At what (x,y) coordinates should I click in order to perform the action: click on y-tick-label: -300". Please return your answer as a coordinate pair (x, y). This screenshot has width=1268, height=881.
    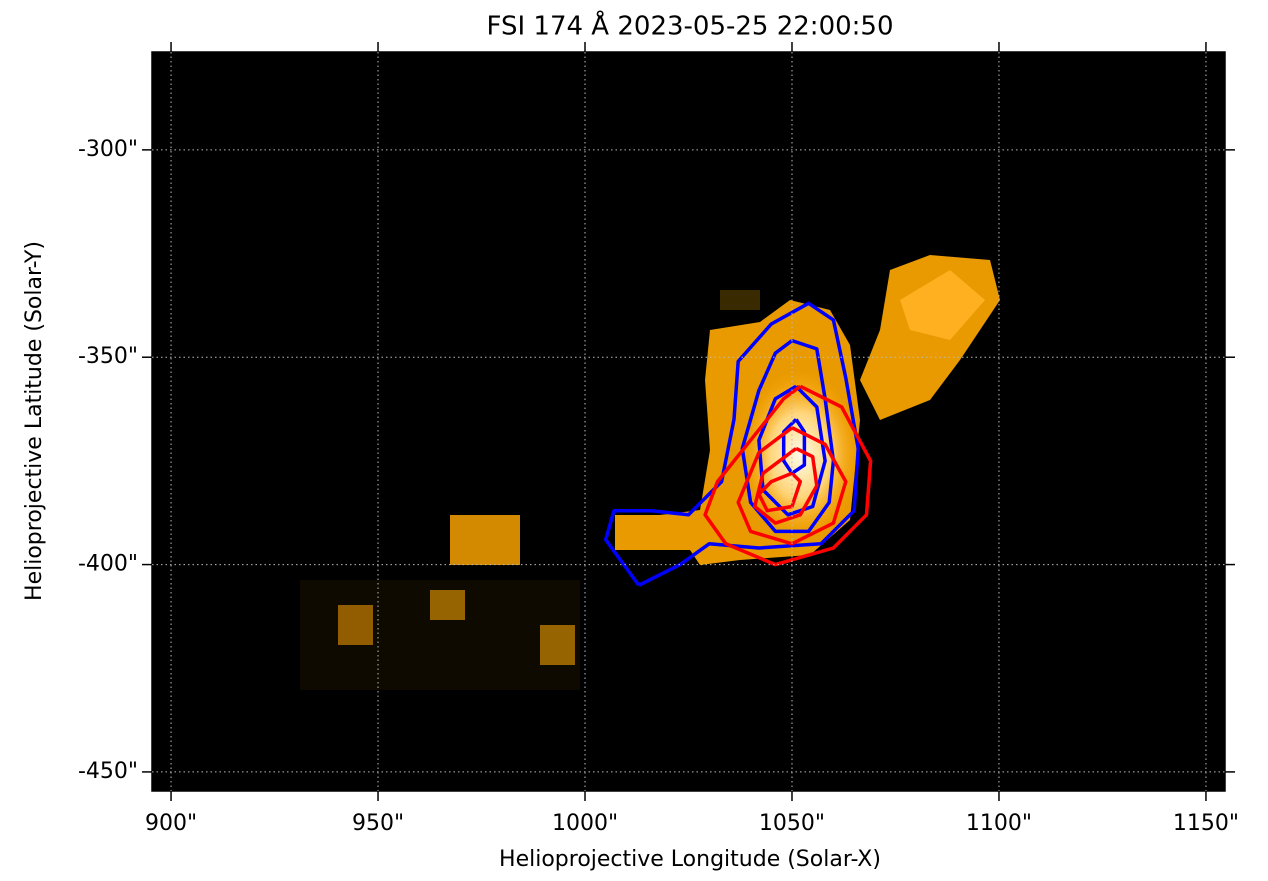
    Looking at the image, I should click on (108, 149).